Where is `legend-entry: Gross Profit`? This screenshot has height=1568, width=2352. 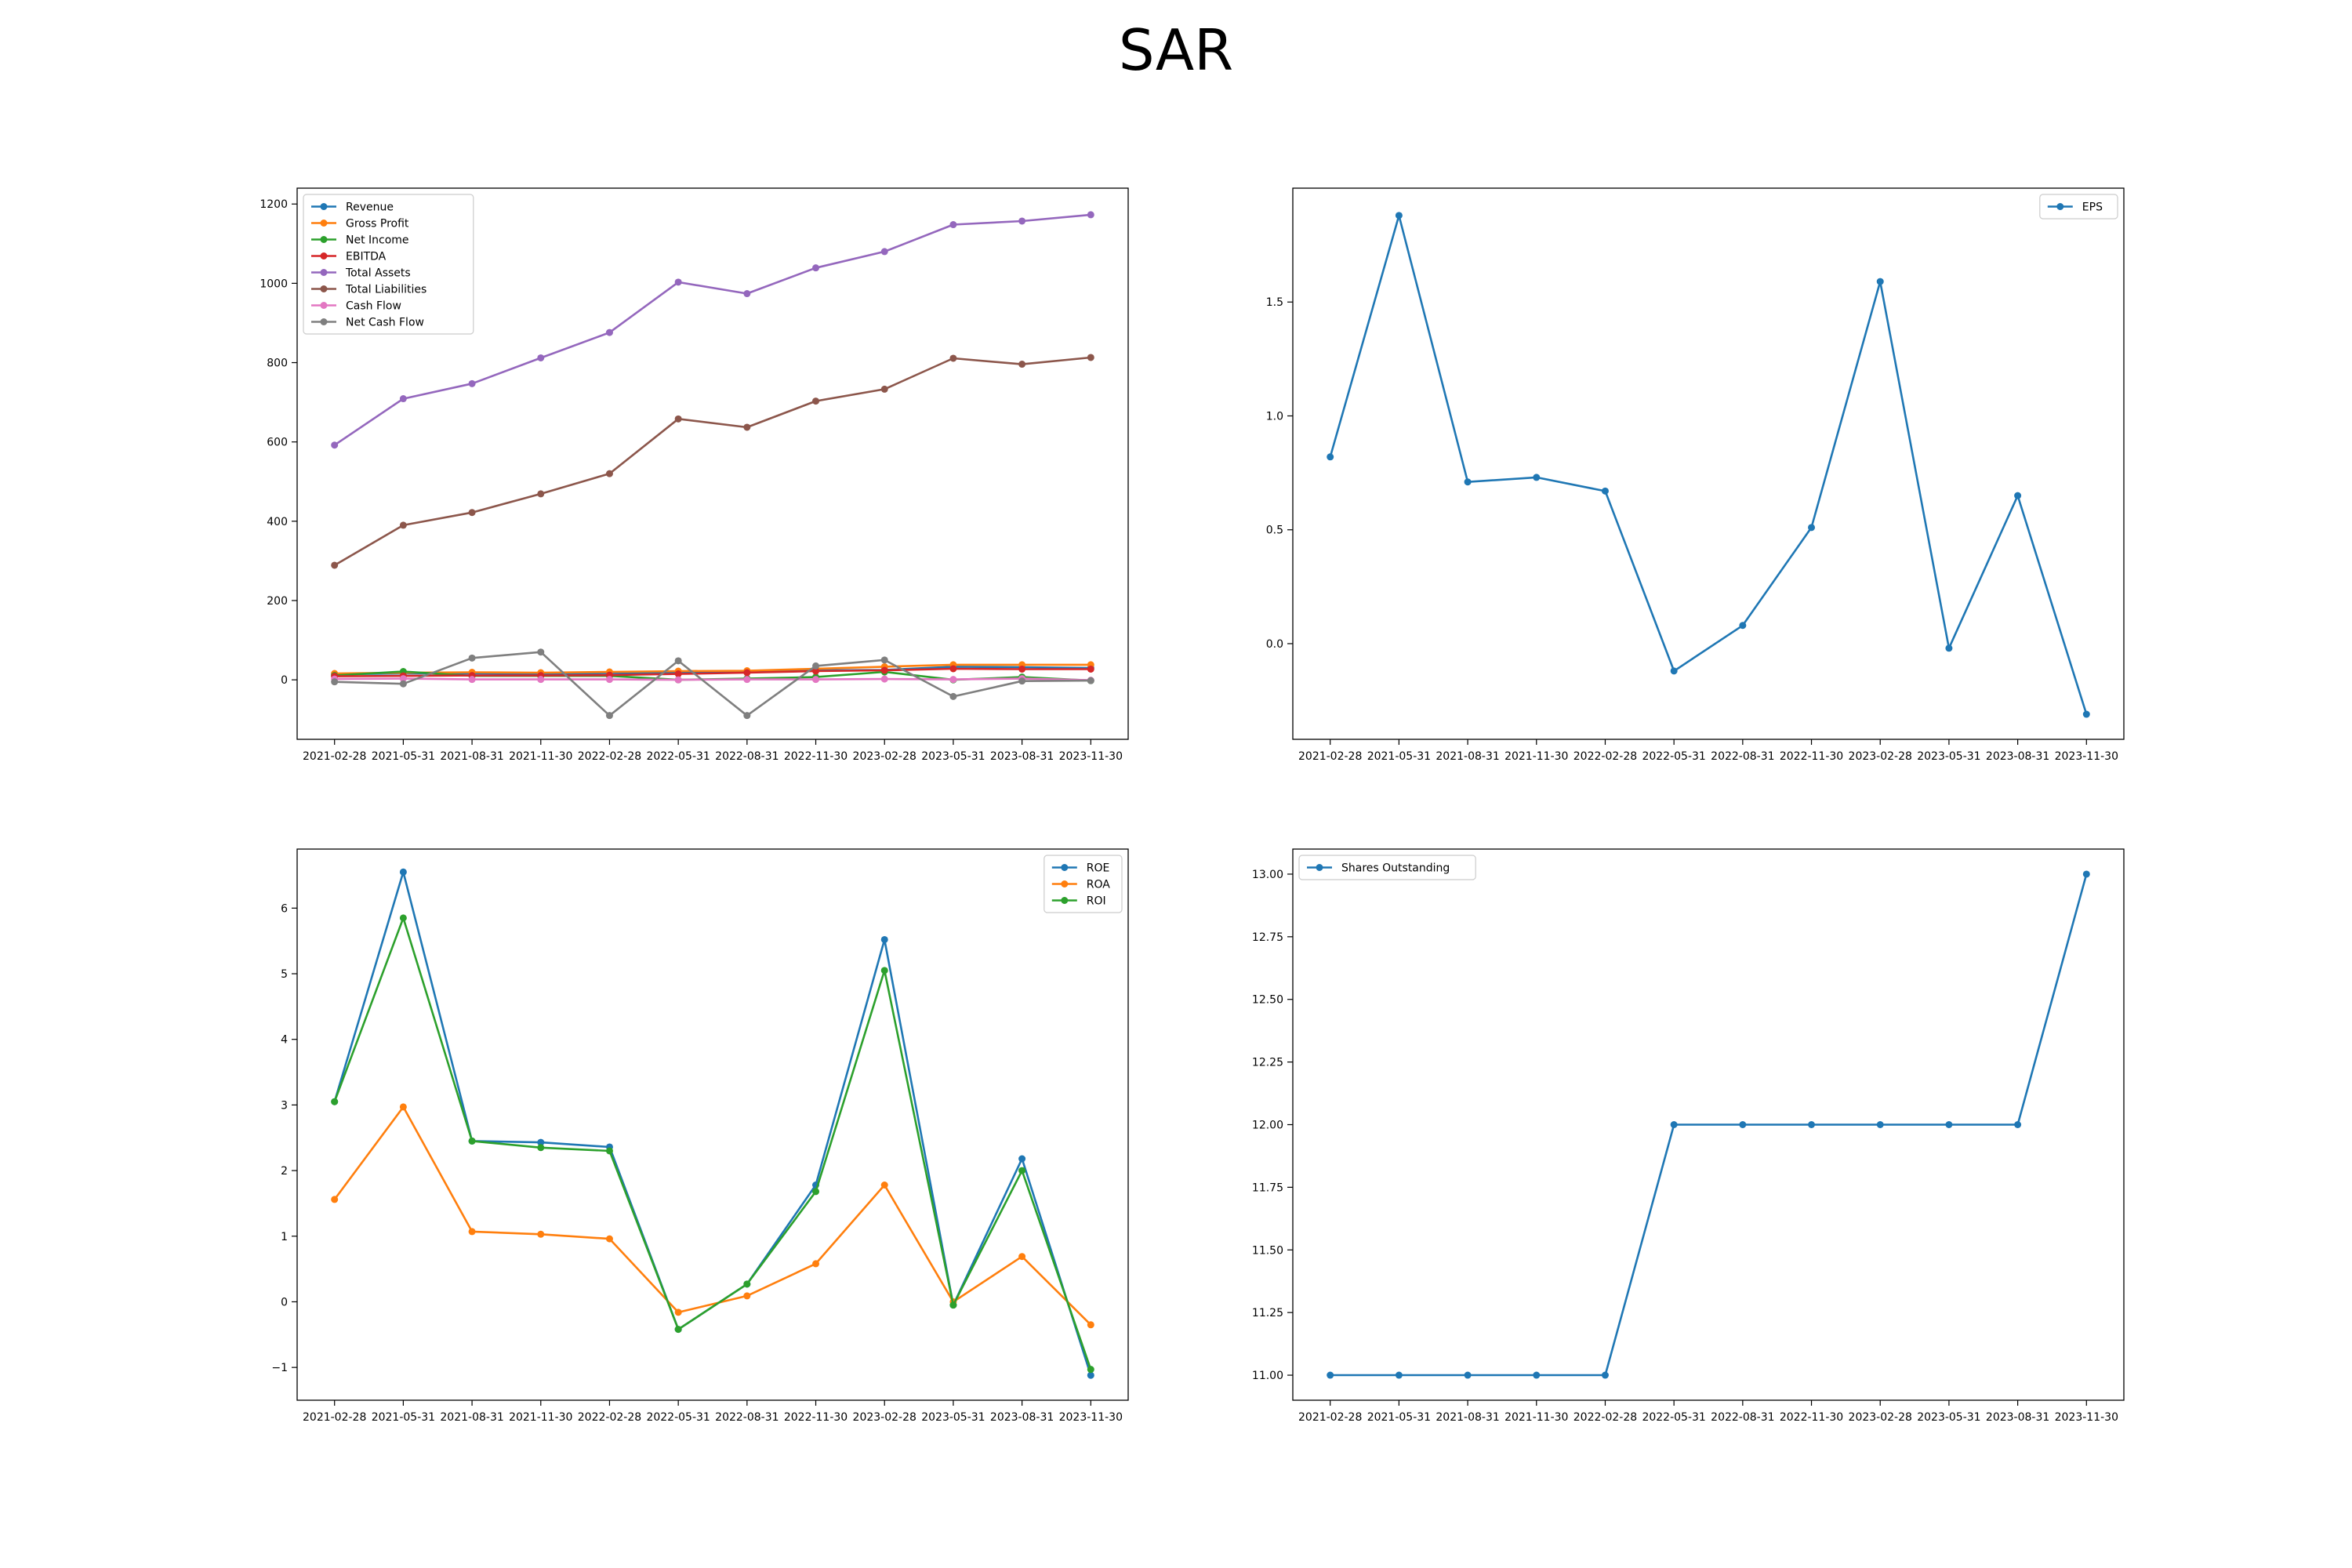
legend-entry: Gross Profit is located at coordinates (377, 224).